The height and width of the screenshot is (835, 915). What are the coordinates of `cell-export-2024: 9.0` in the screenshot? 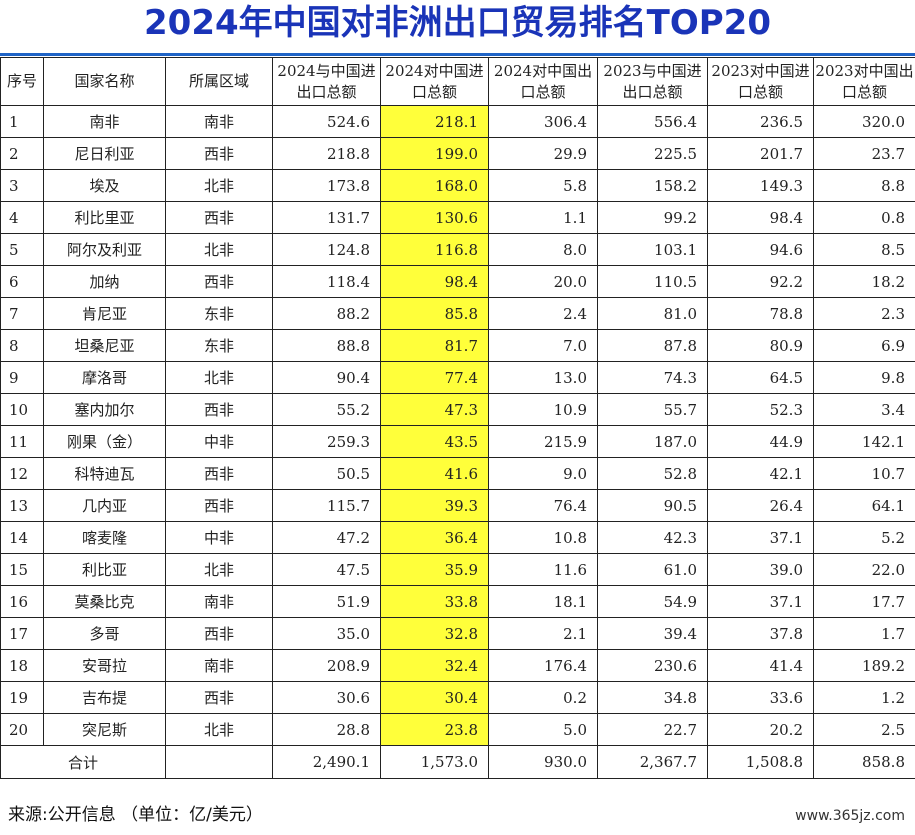 It's located at (543, 473).